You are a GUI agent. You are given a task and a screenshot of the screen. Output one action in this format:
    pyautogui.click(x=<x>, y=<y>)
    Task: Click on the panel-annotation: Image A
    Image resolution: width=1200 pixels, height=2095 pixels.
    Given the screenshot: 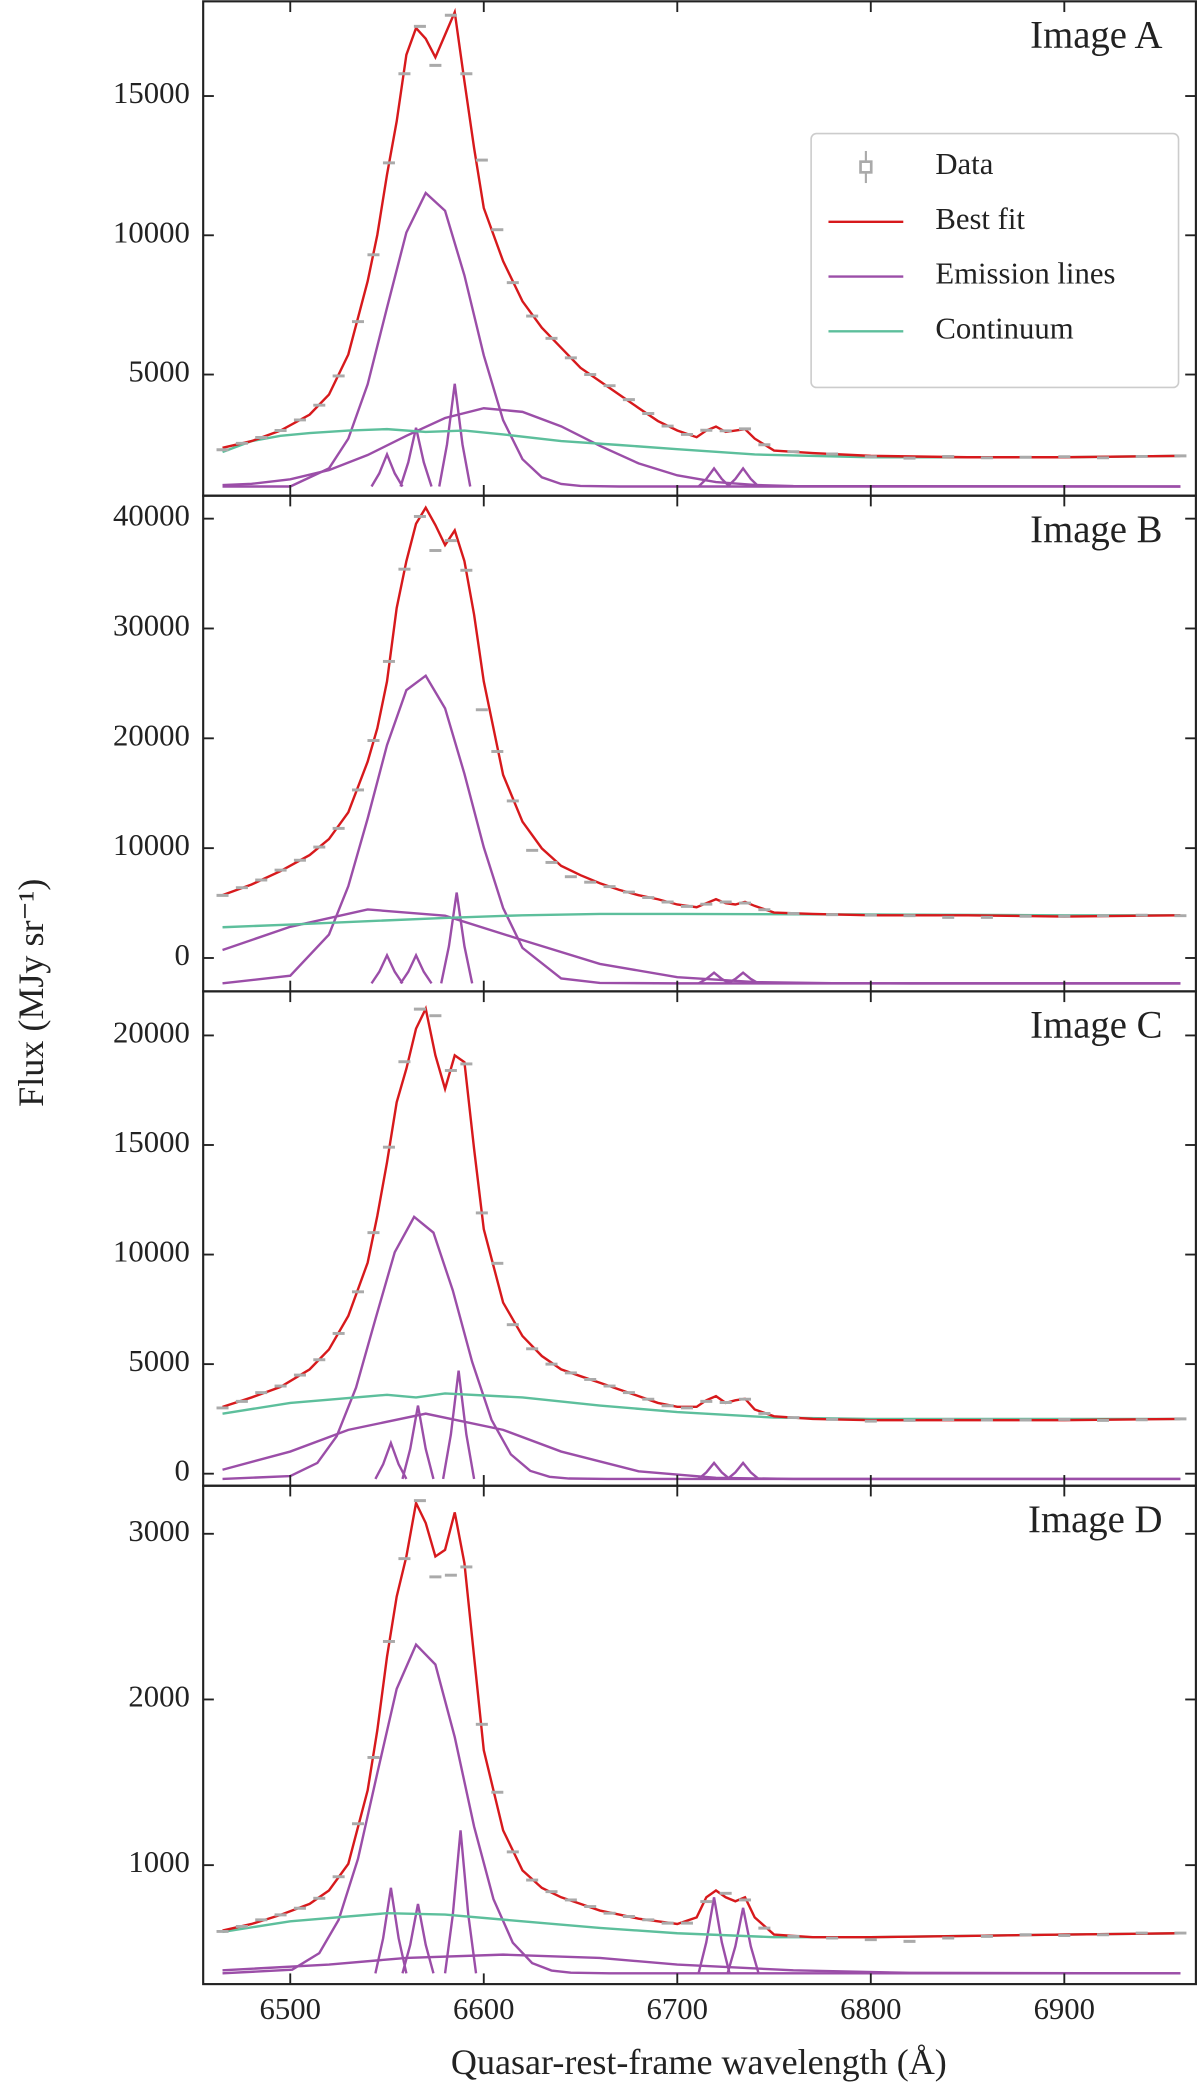 What is the action you would take?
    pyautogui.click(x=1096, y=35)
    